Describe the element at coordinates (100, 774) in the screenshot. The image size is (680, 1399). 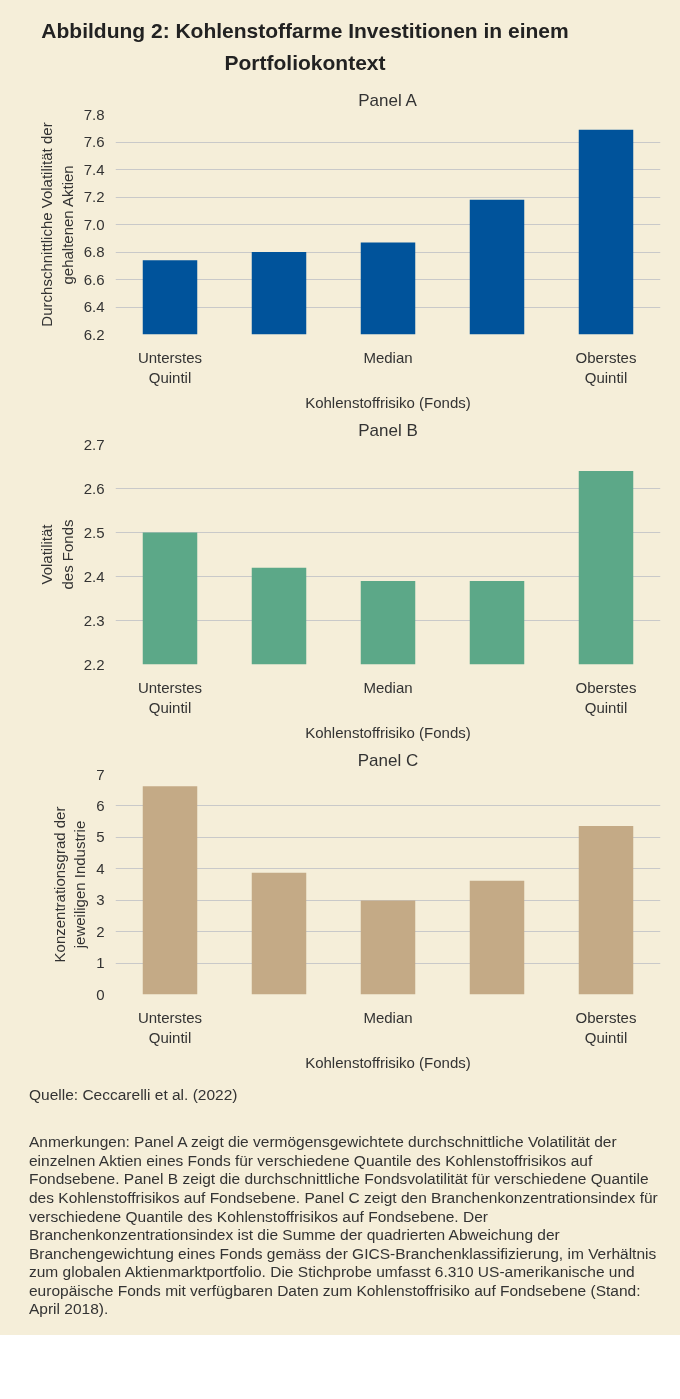
I see `y-tick-label: 7` at that location.